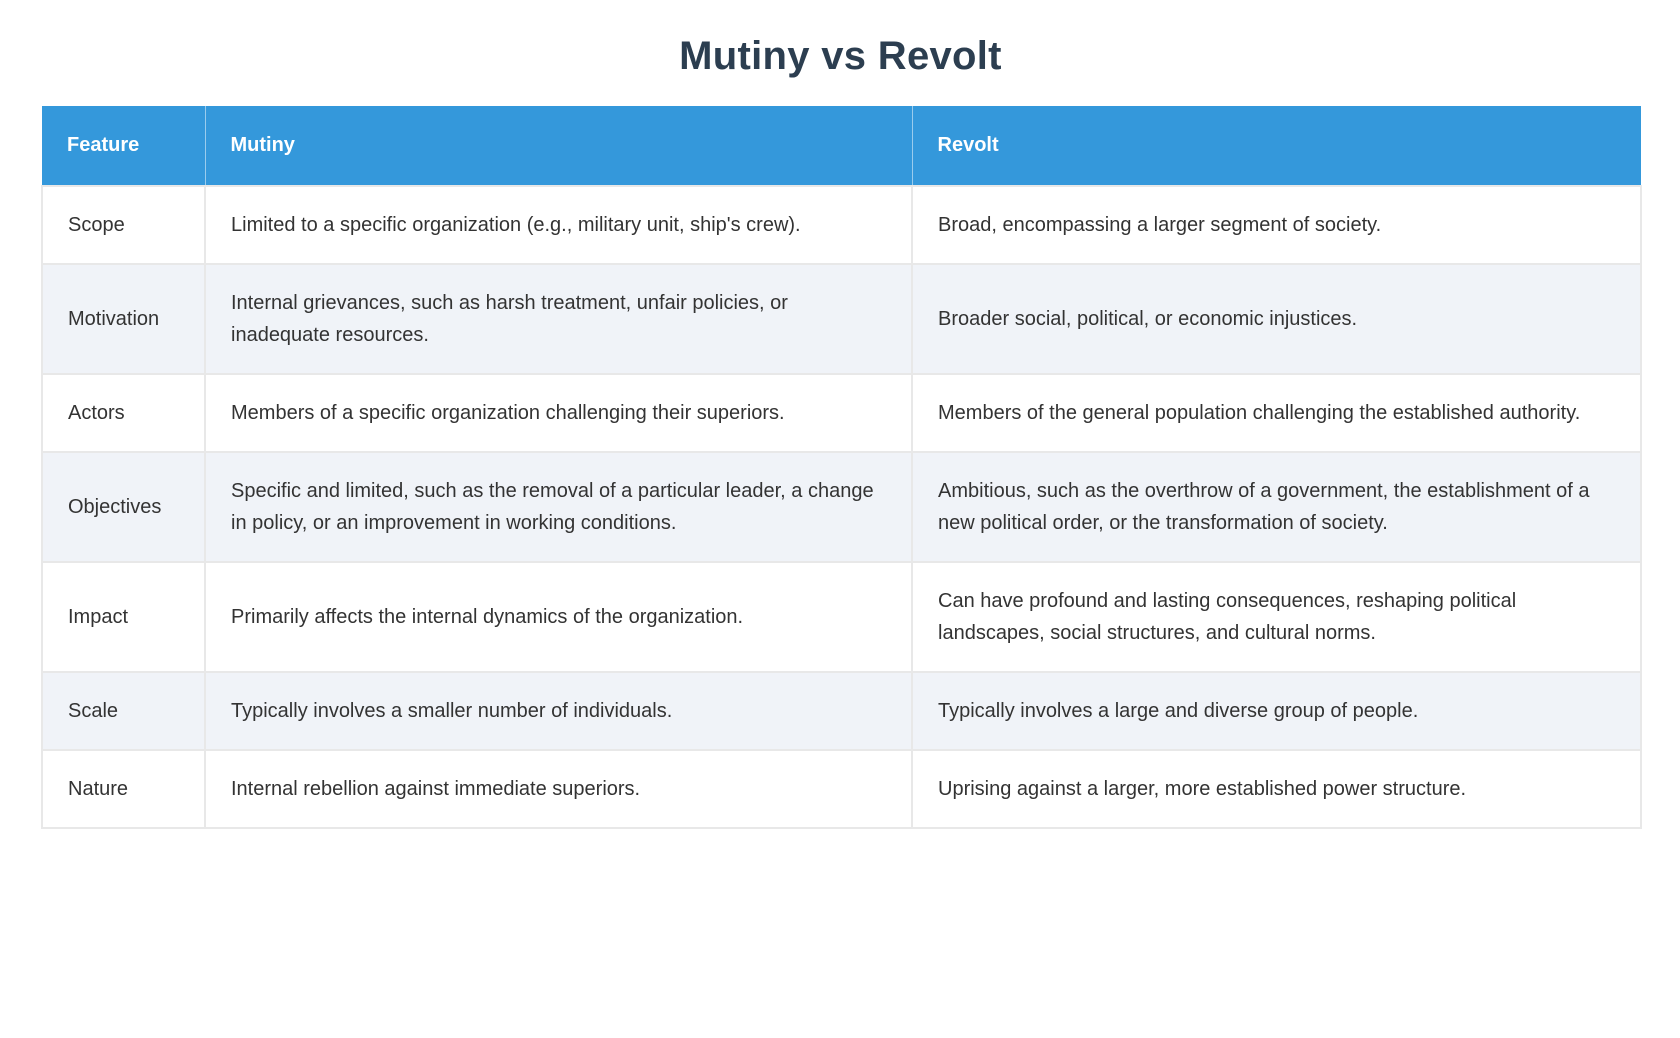 Image resolution: width=1680 pixels, height=1038 pixels. Describe the element at coordinates (123, 225) in the screenshot. I see `feature-cell: Scope` at that location.